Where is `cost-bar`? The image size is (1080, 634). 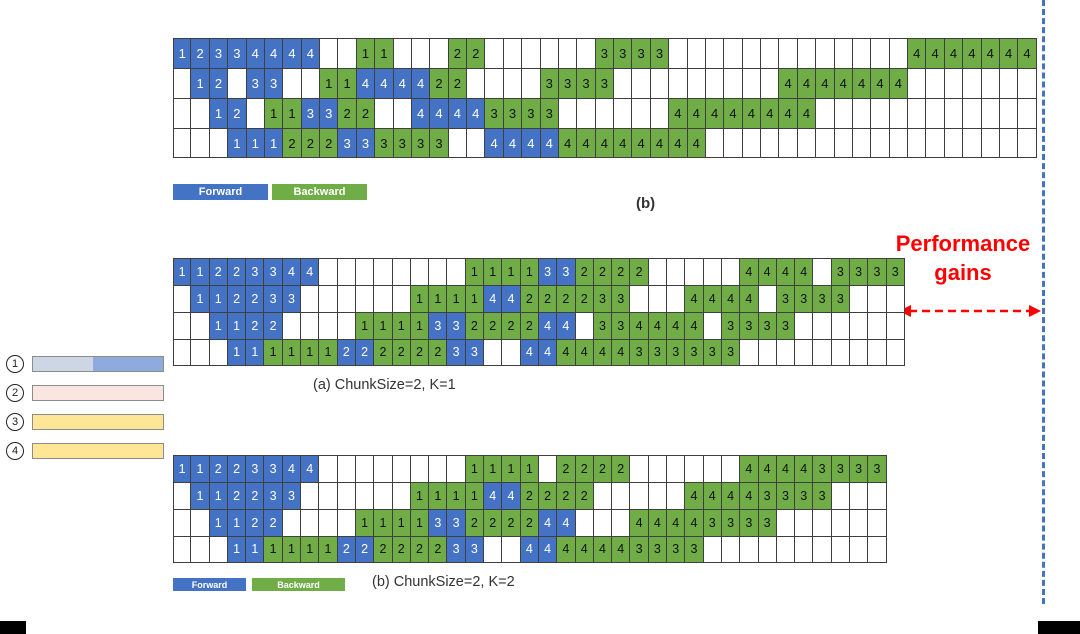 cost-bar is located at coordinates (98, 393).